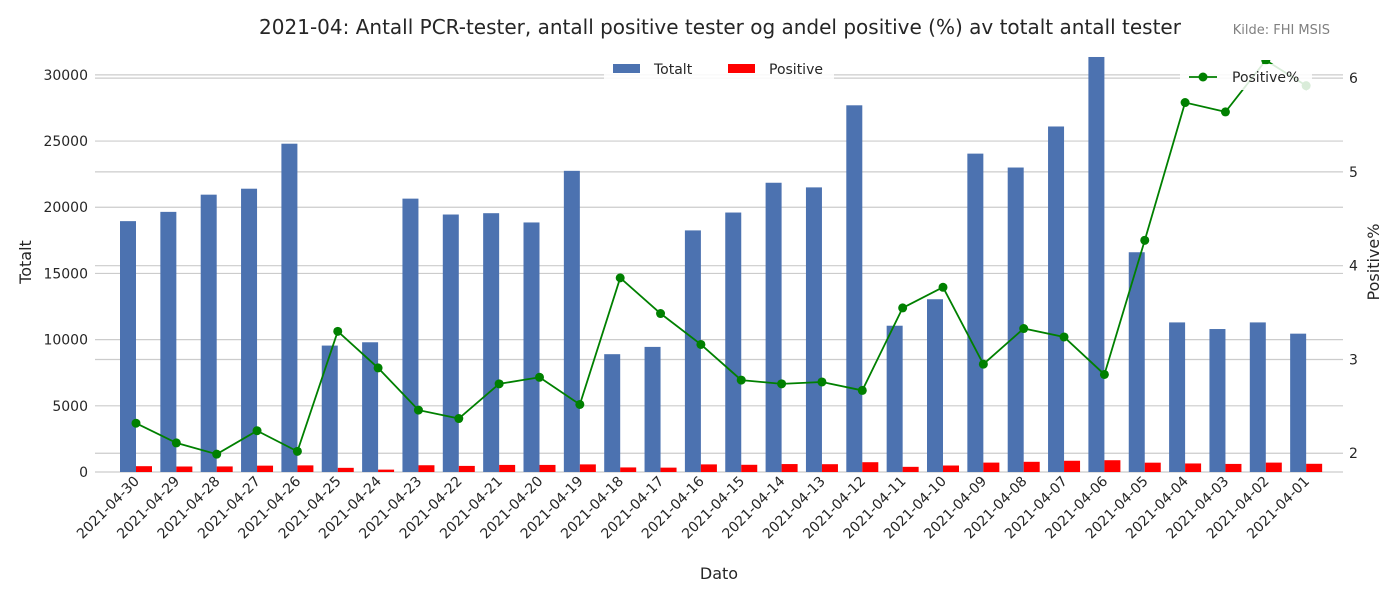  I want to click on legend-swatch-totalt, so click(626, 68).